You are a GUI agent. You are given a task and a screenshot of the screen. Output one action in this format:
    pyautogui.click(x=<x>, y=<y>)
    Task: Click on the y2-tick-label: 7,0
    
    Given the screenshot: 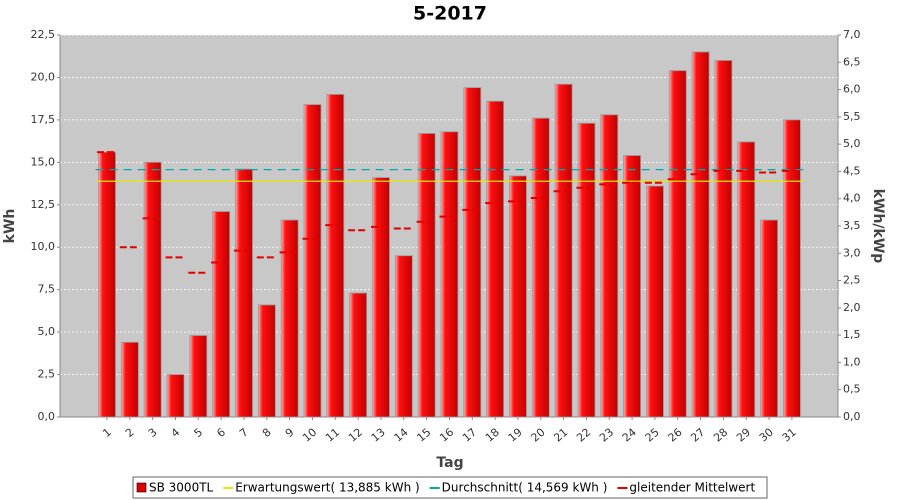 What is the action you would take?
    pyautogui.click(x=852, y=34)
    